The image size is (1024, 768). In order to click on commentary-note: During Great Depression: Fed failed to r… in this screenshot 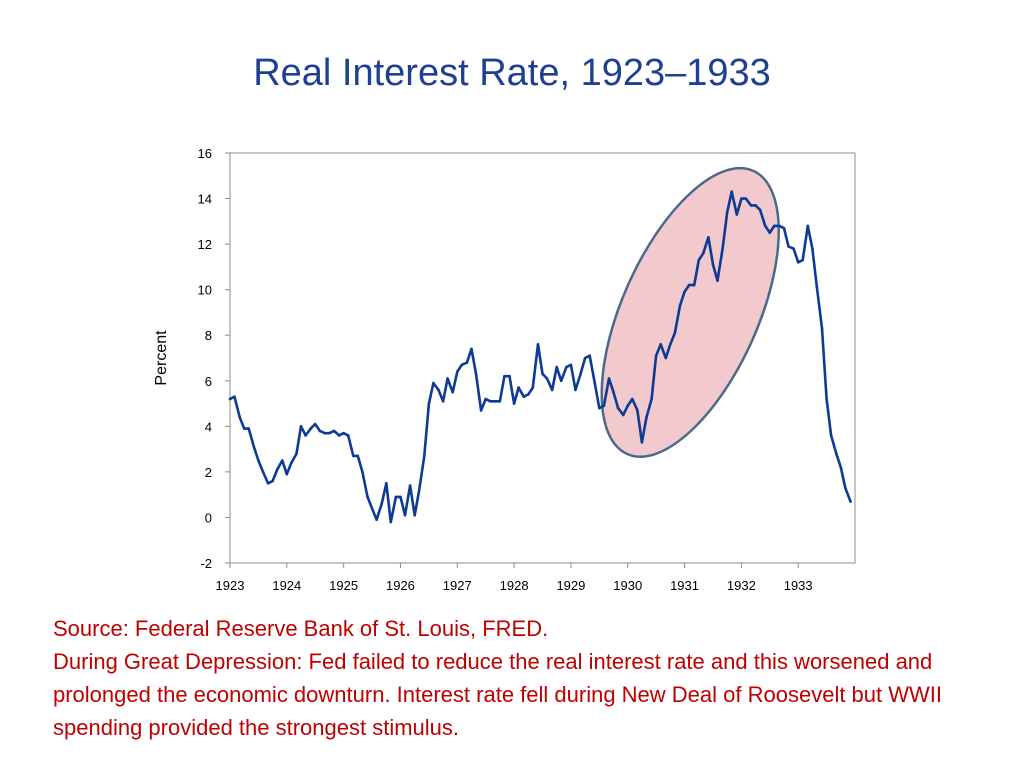, I will do `click(498, 694)`.